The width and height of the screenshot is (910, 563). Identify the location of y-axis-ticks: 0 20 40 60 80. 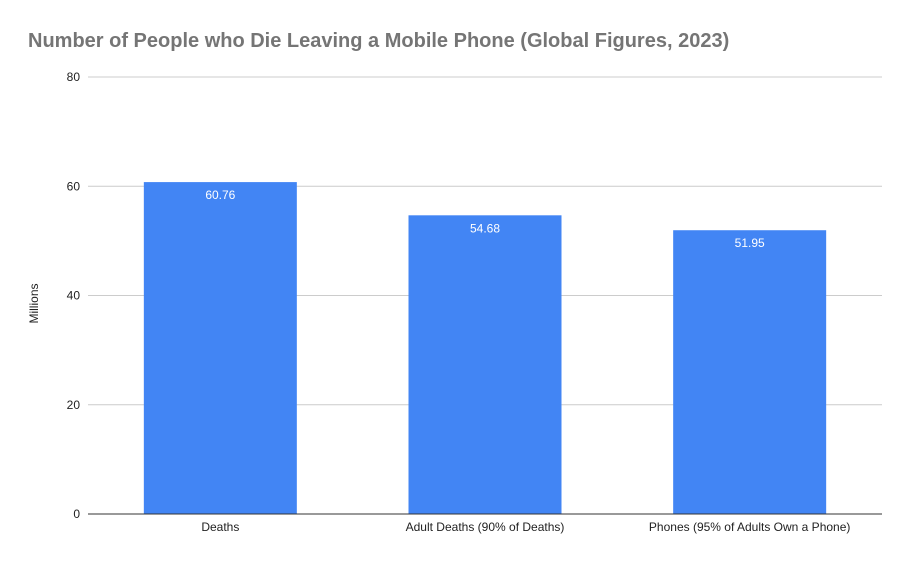
(74, 295).